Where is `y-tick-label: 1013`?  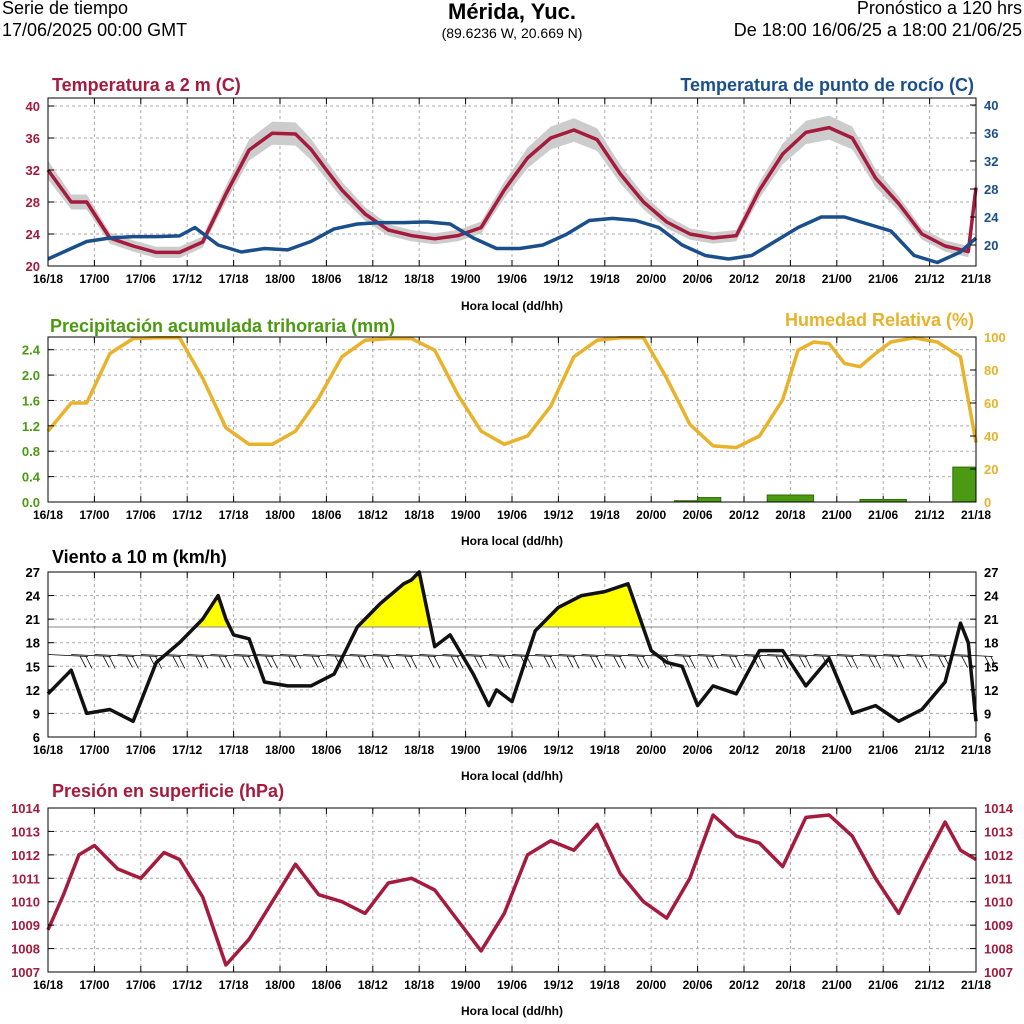 y-tick-label: 1013 is located at coordinates (998, 831).